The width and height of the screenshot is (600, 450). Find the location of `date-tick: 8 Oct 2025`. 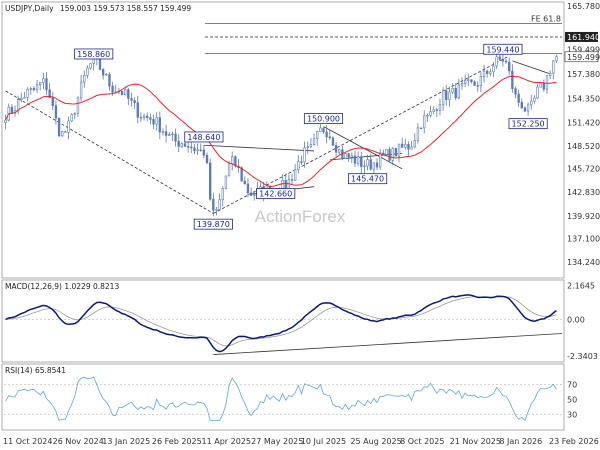

date-tick: 8 Oct 2025 is located at coordinates (422, 441).